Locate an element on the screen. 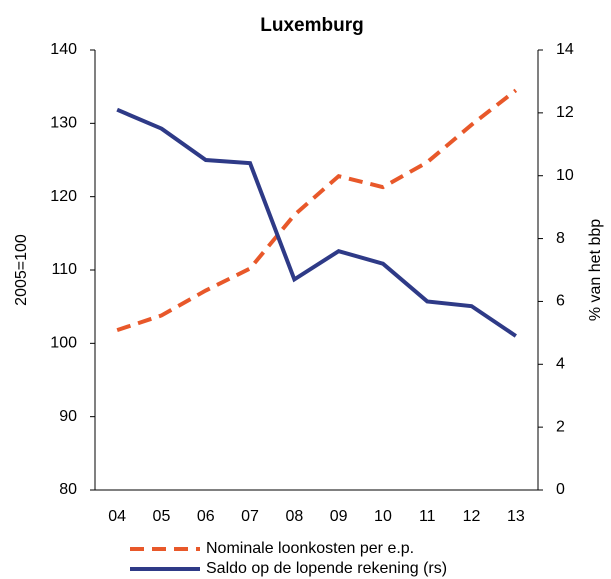  chart-title: Luxemburg is located at coordinates (311, 25).